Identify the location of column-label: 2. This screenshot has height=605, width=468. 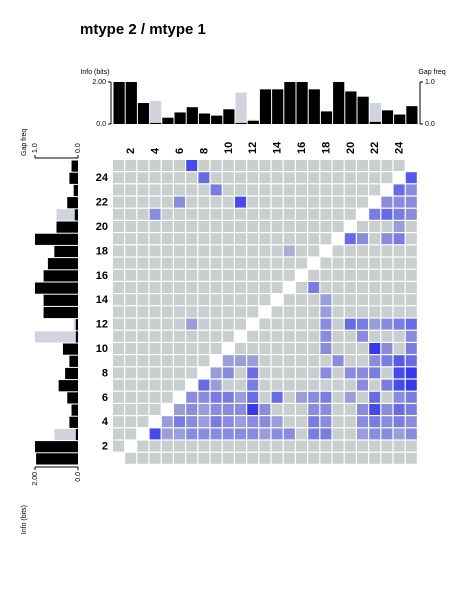
(131, 151).